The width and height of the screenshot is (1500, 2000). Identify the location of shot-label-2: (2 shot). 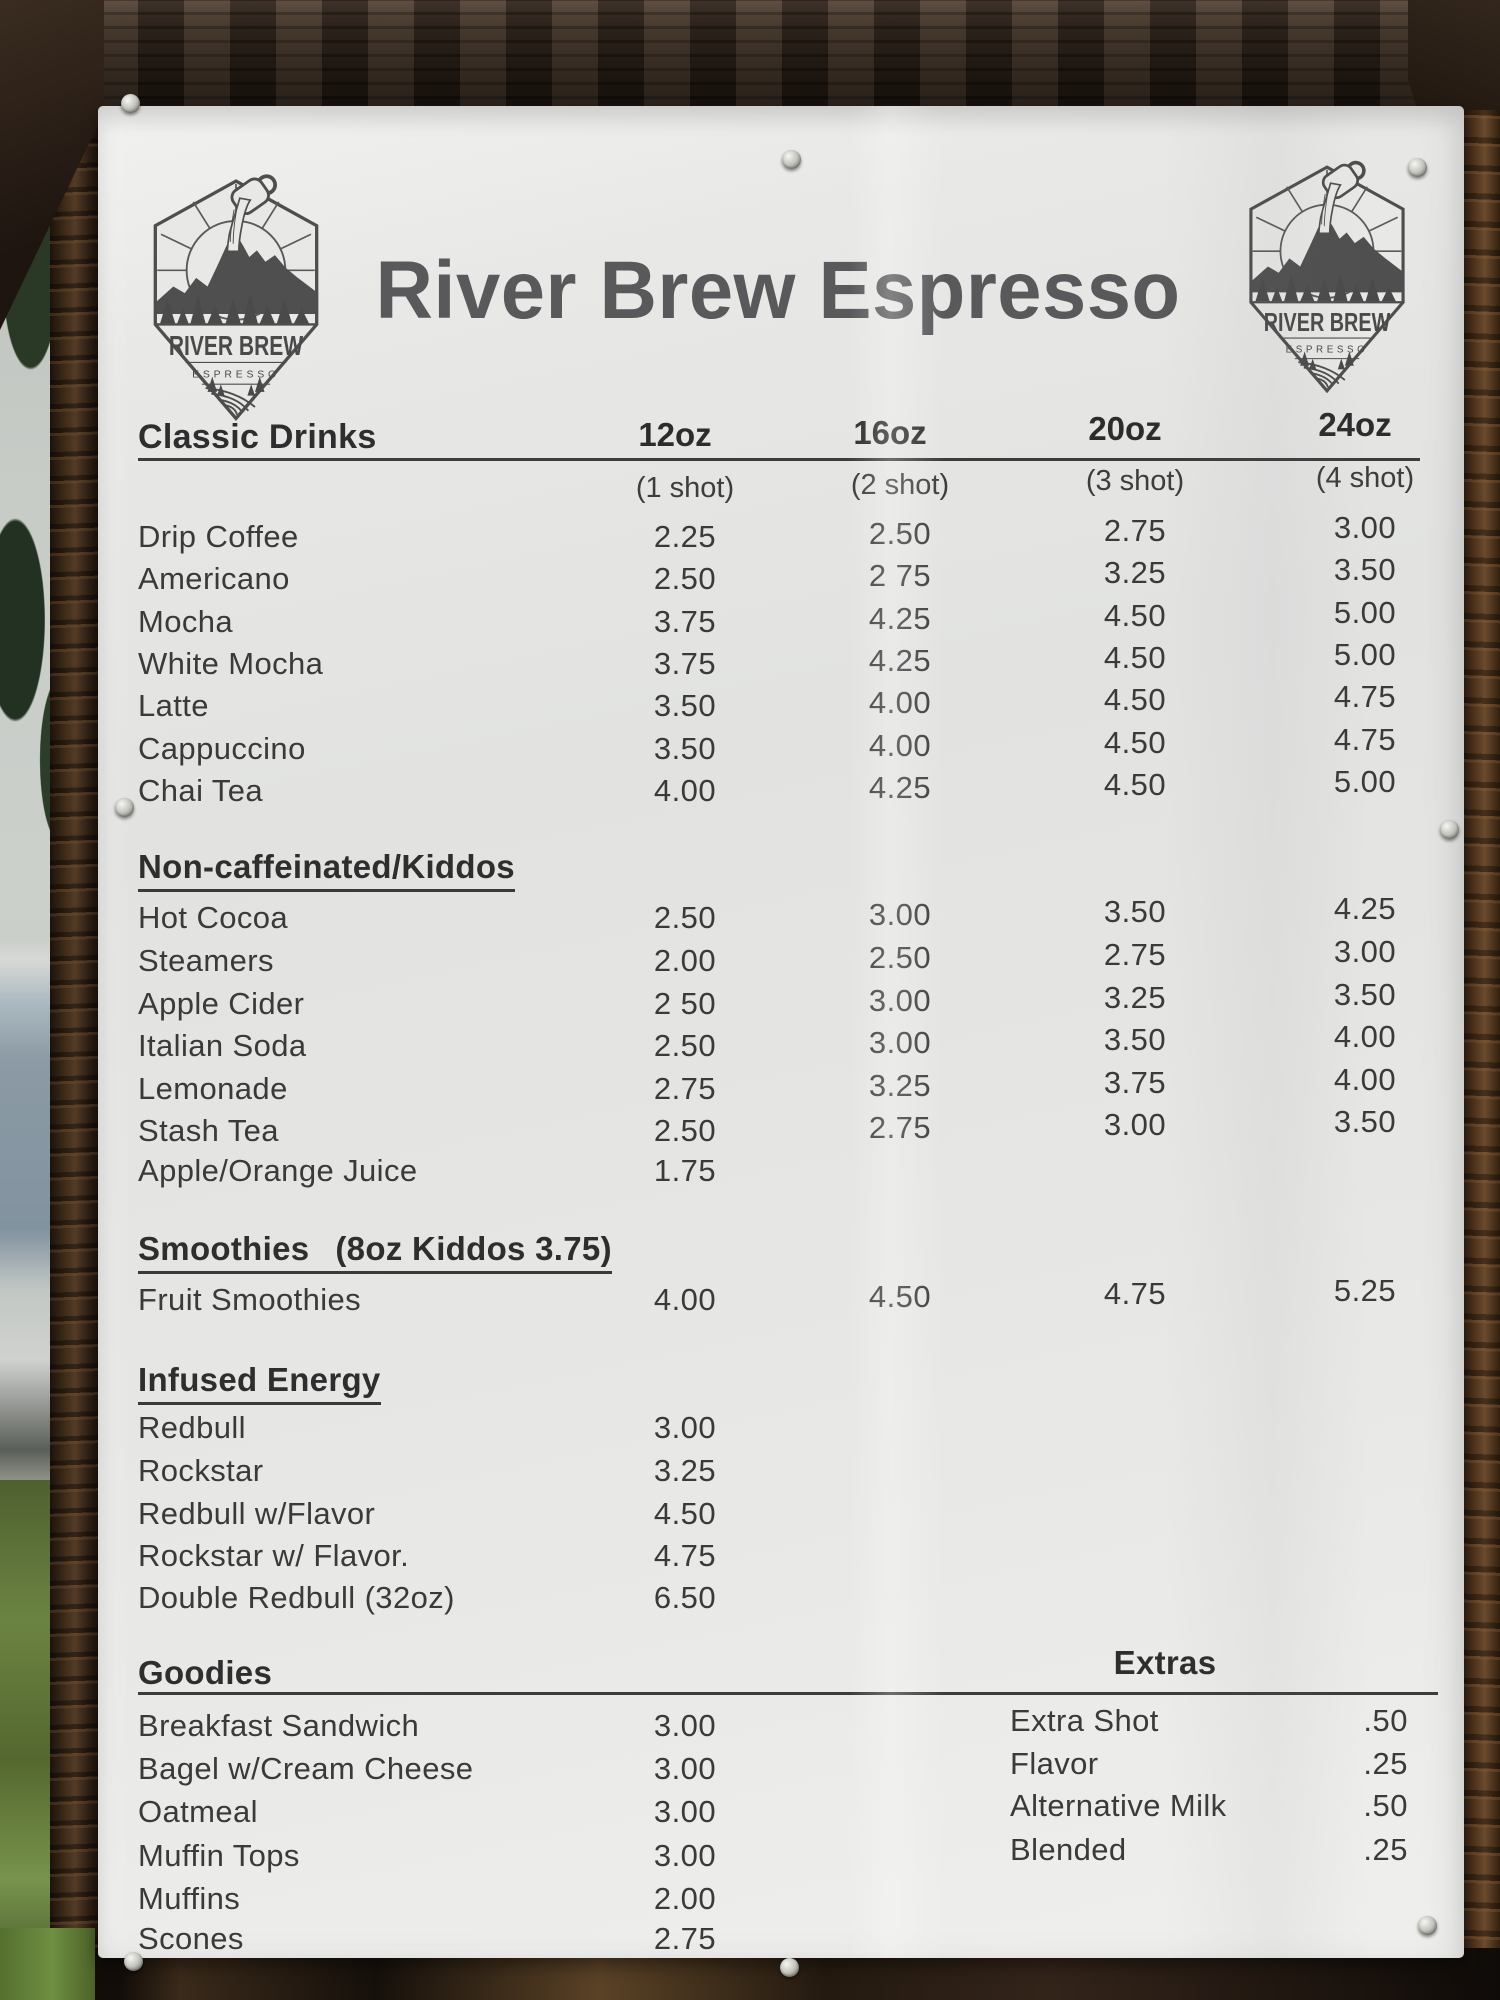
(900, 485).